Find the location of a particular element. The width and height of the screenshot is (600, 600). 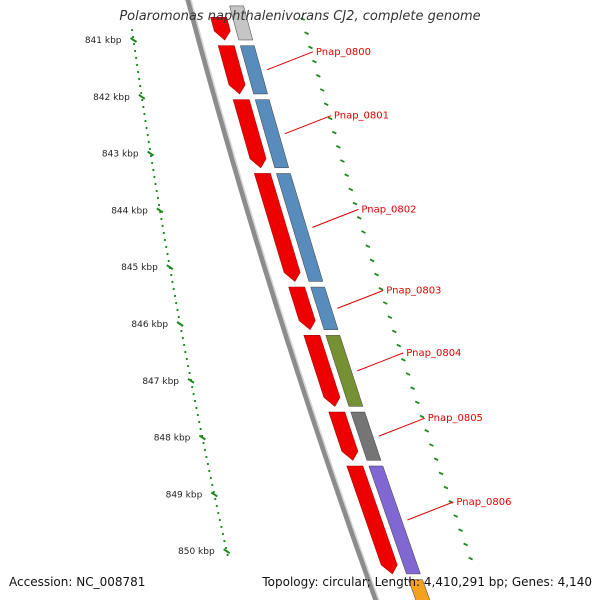

gene-label: Pnap_0805 is located at coordinates (455, 418).